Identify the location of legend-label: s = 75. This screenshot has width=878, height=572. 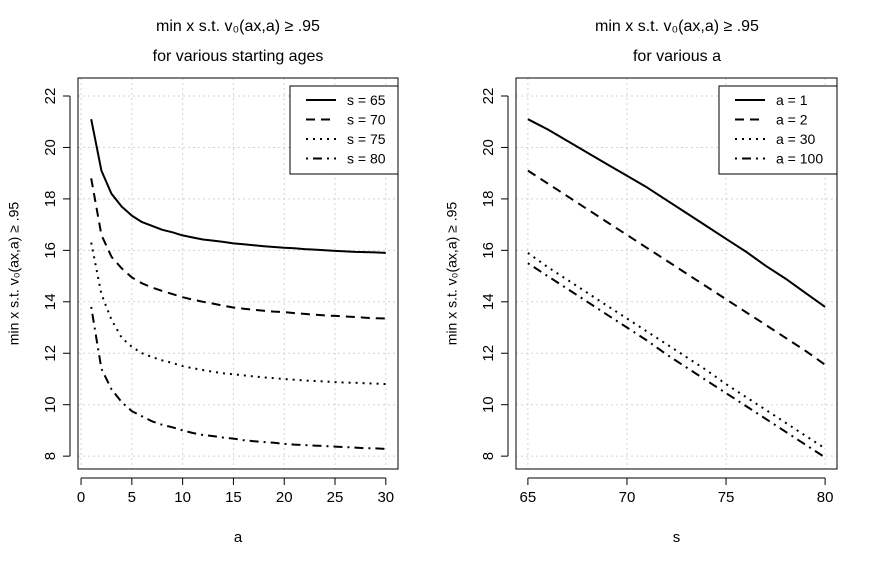
(366, 139).